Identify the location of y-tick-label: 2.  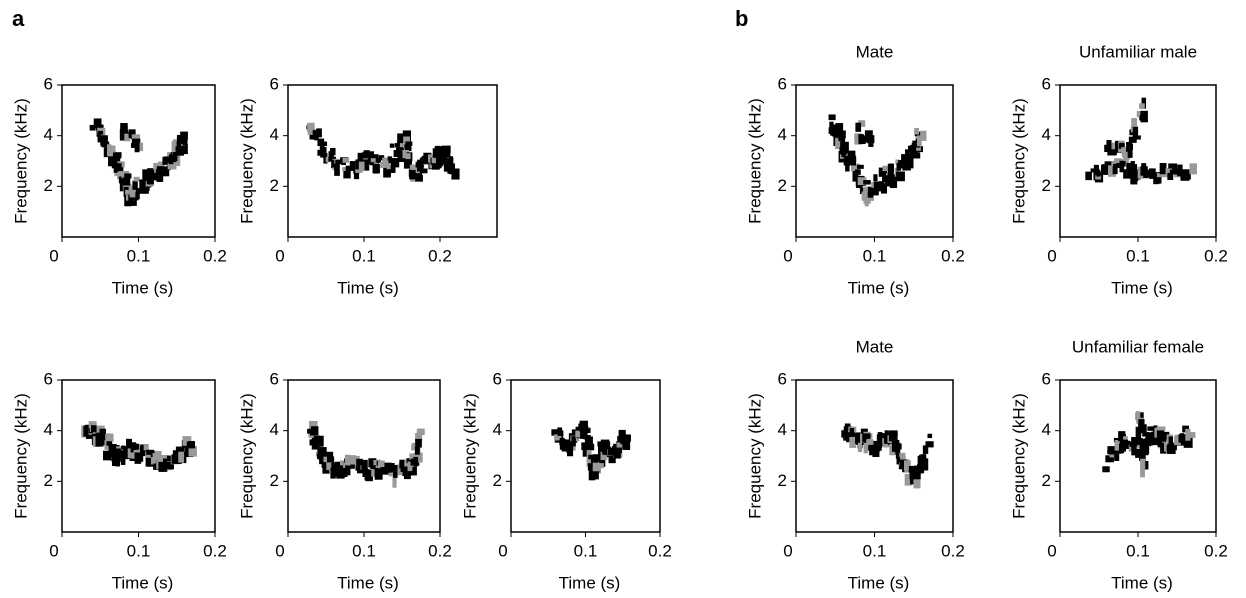
(274, 185).